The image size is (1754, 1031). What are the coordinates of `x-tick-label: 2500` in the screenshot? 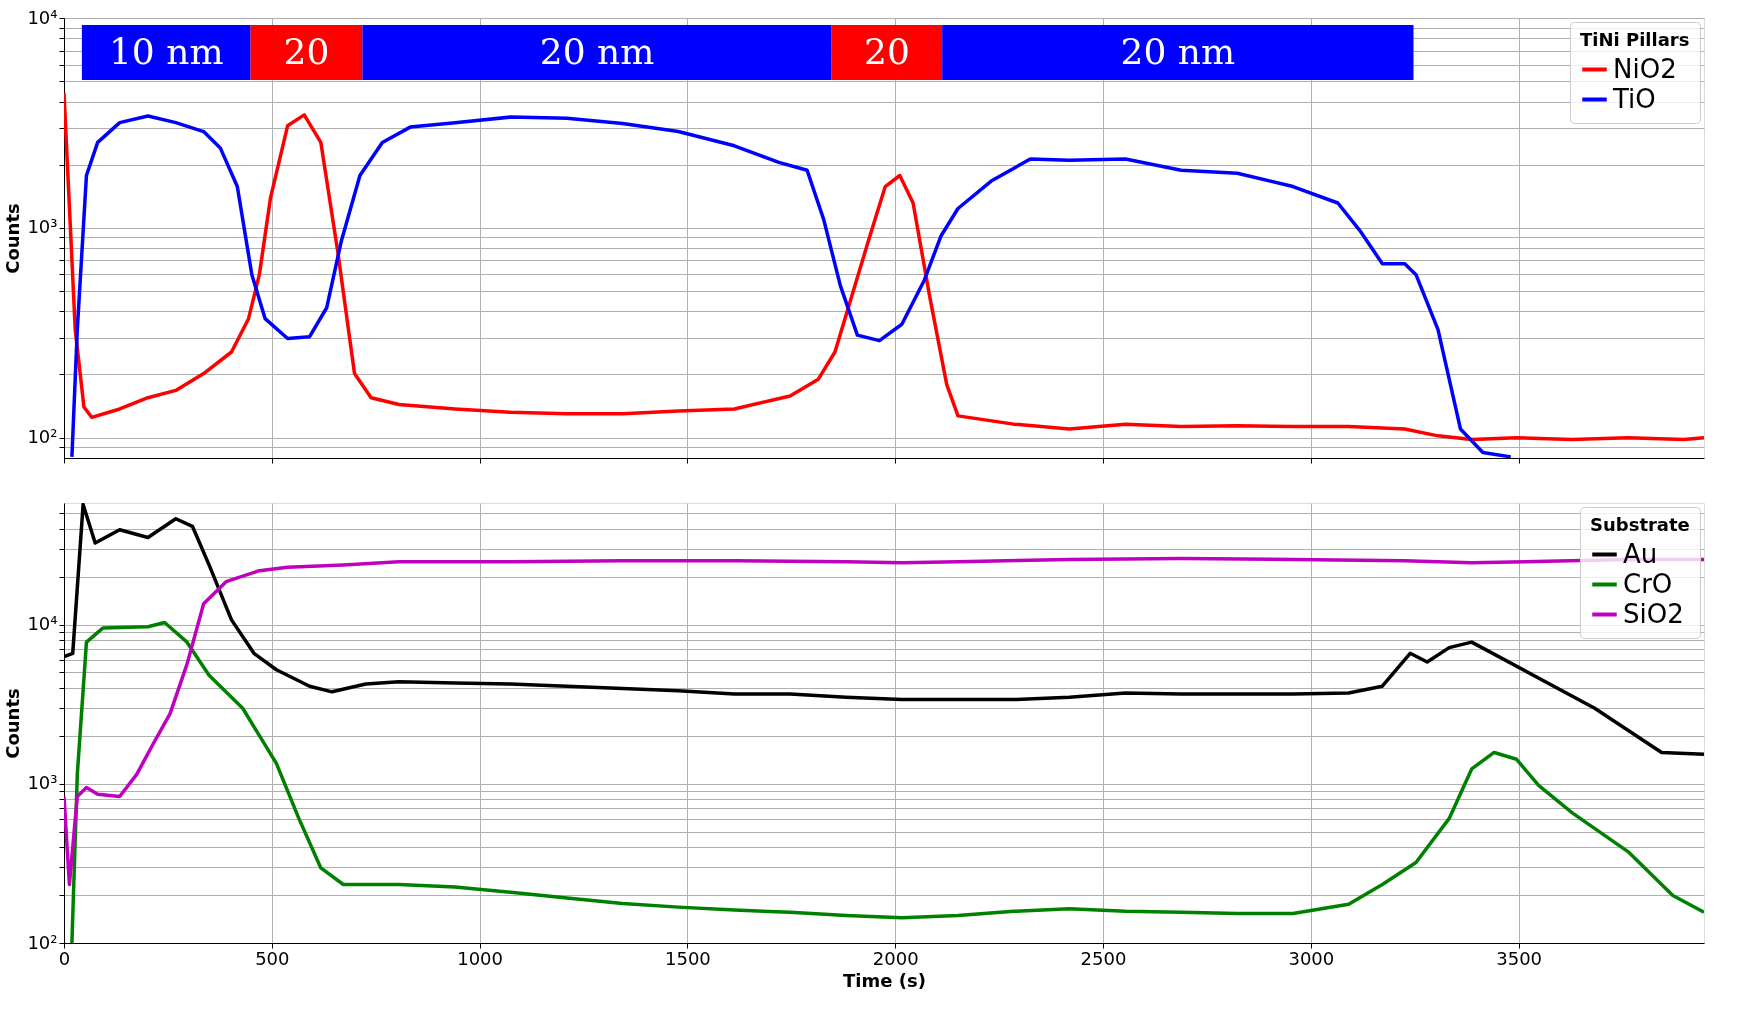 It's located at (1103, 958).